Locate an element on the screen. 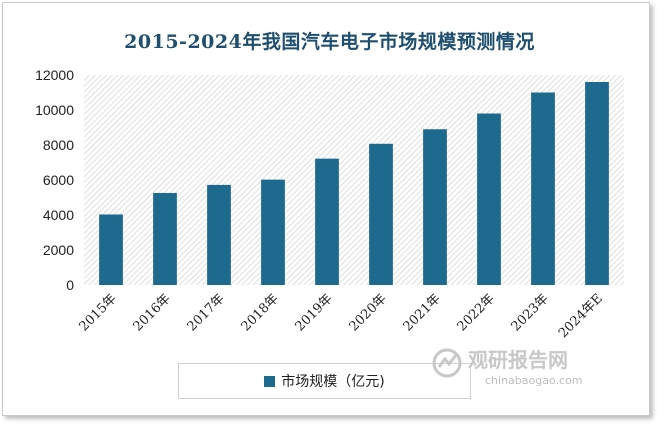 The image size is (659, 424). watermark-url: chinabaogao.com is located at coordinates (534, 380).